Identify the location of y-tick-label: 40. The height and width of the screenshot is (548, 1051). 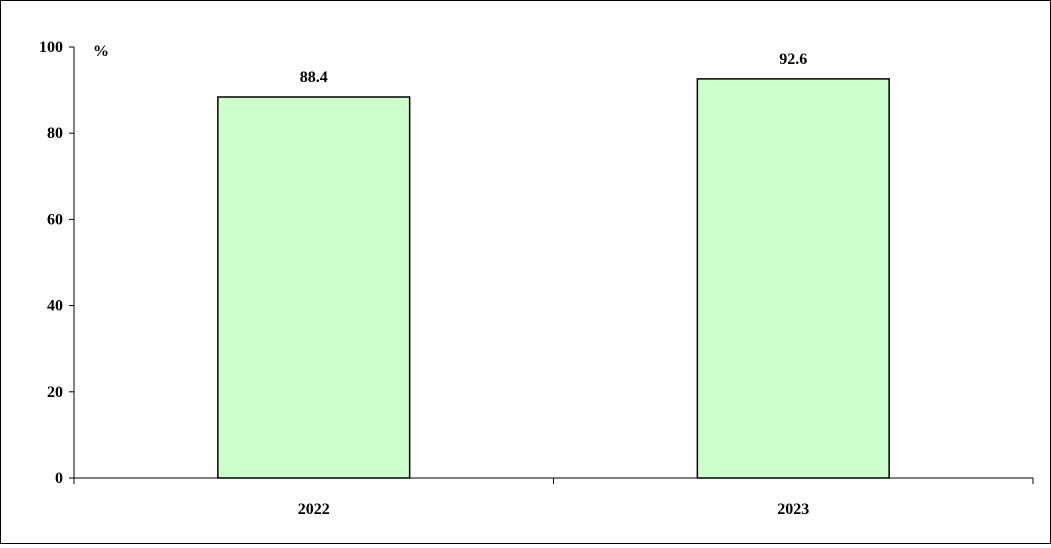
(55, 306).